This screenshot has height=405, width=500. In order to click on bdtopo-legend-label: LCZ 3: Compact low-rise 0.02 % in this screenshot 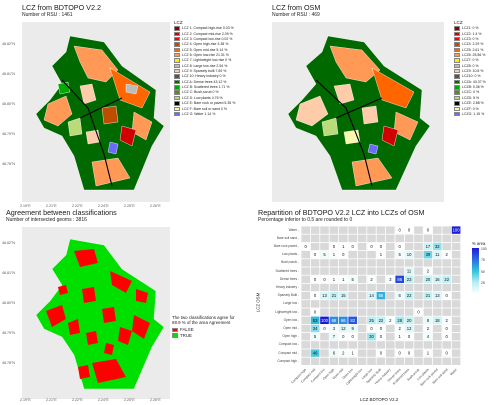, I will do `click(207, 39)`.